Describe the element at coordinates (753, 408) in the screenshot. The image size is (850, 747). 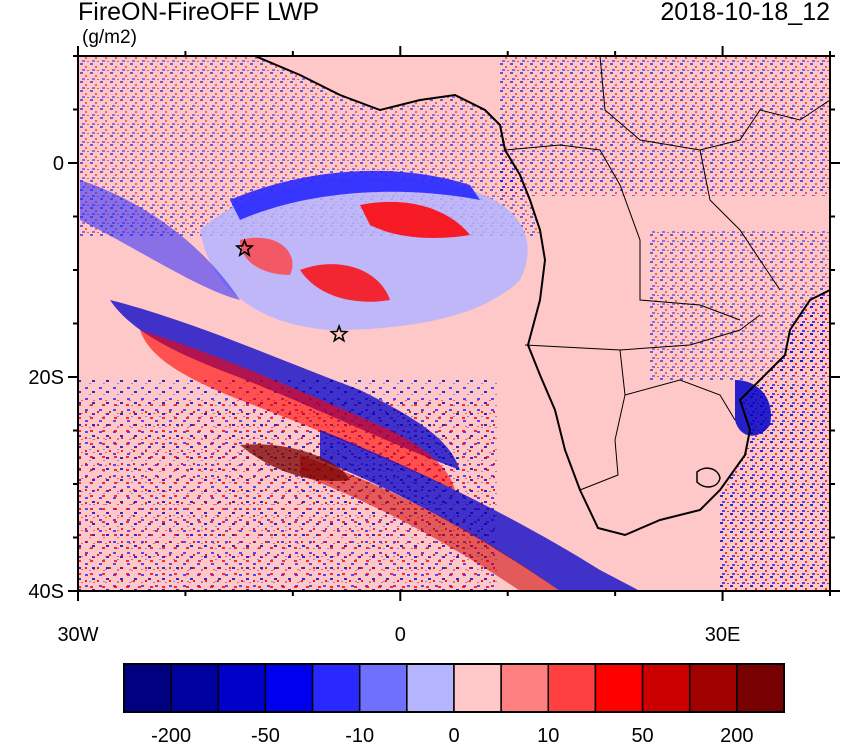
I see `mozambique-blue` at that location.